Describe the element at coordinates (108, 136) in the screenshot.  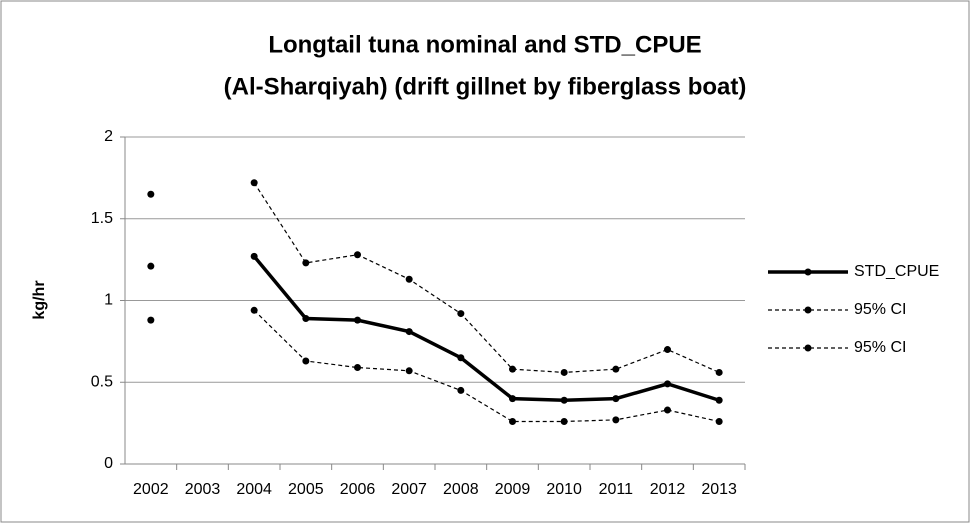
I see `y-tick-label: 2` at that location.